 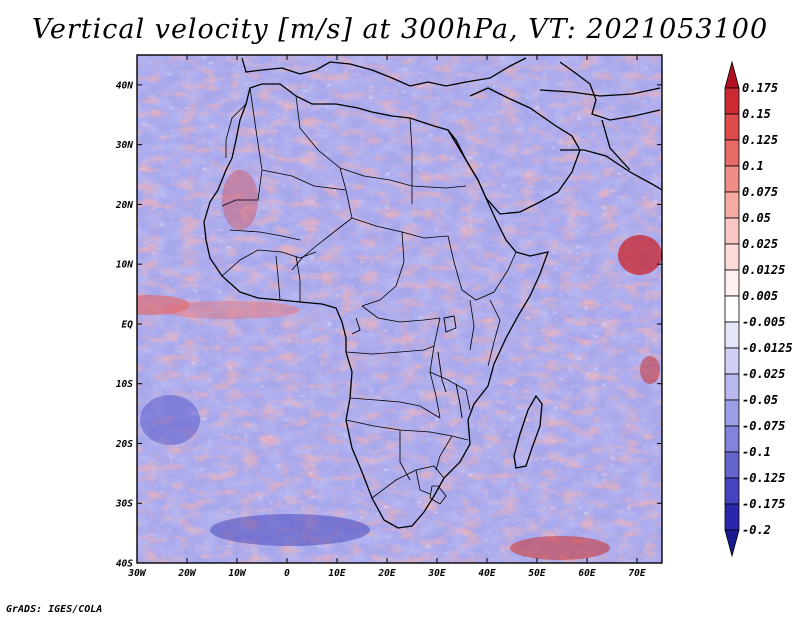 What do you see at coordinates (124, 205) in the screenshot?
I see `lat-label: 20N` at bounding box center [124, 205].